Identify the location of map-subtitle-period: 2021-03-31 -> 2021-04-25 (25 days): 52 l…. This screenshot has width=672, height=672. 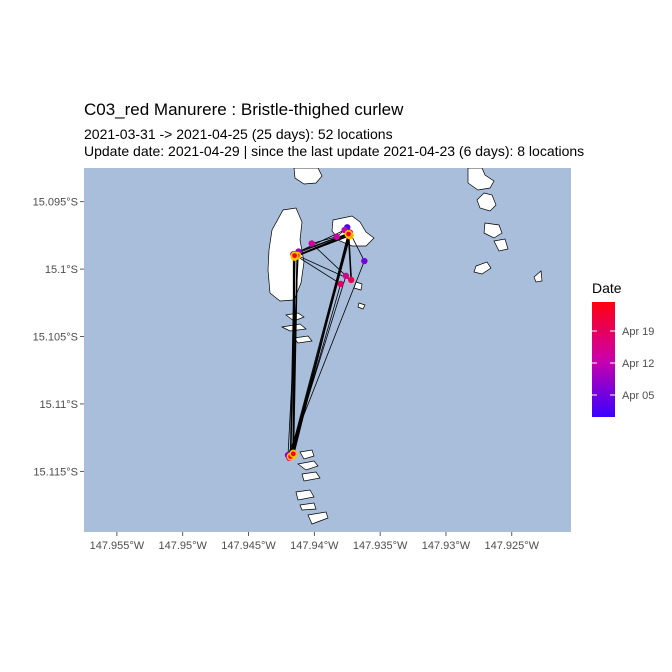
(238, 134).